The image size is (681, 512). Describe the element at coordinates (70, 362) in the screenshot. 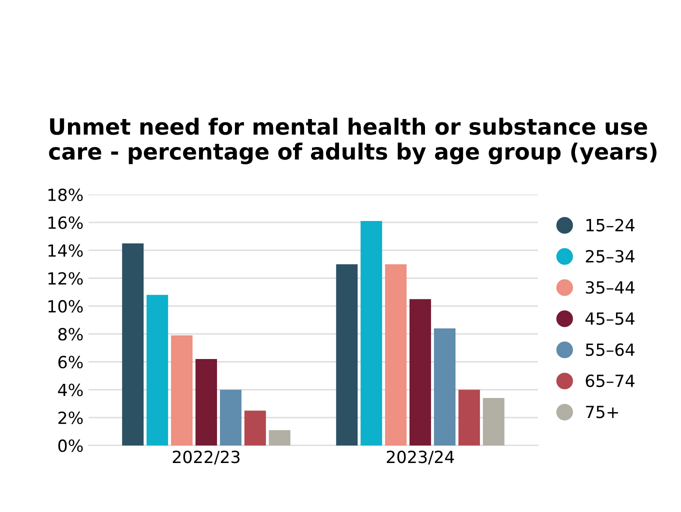

I see `y-tick-label: 6%` at that location.